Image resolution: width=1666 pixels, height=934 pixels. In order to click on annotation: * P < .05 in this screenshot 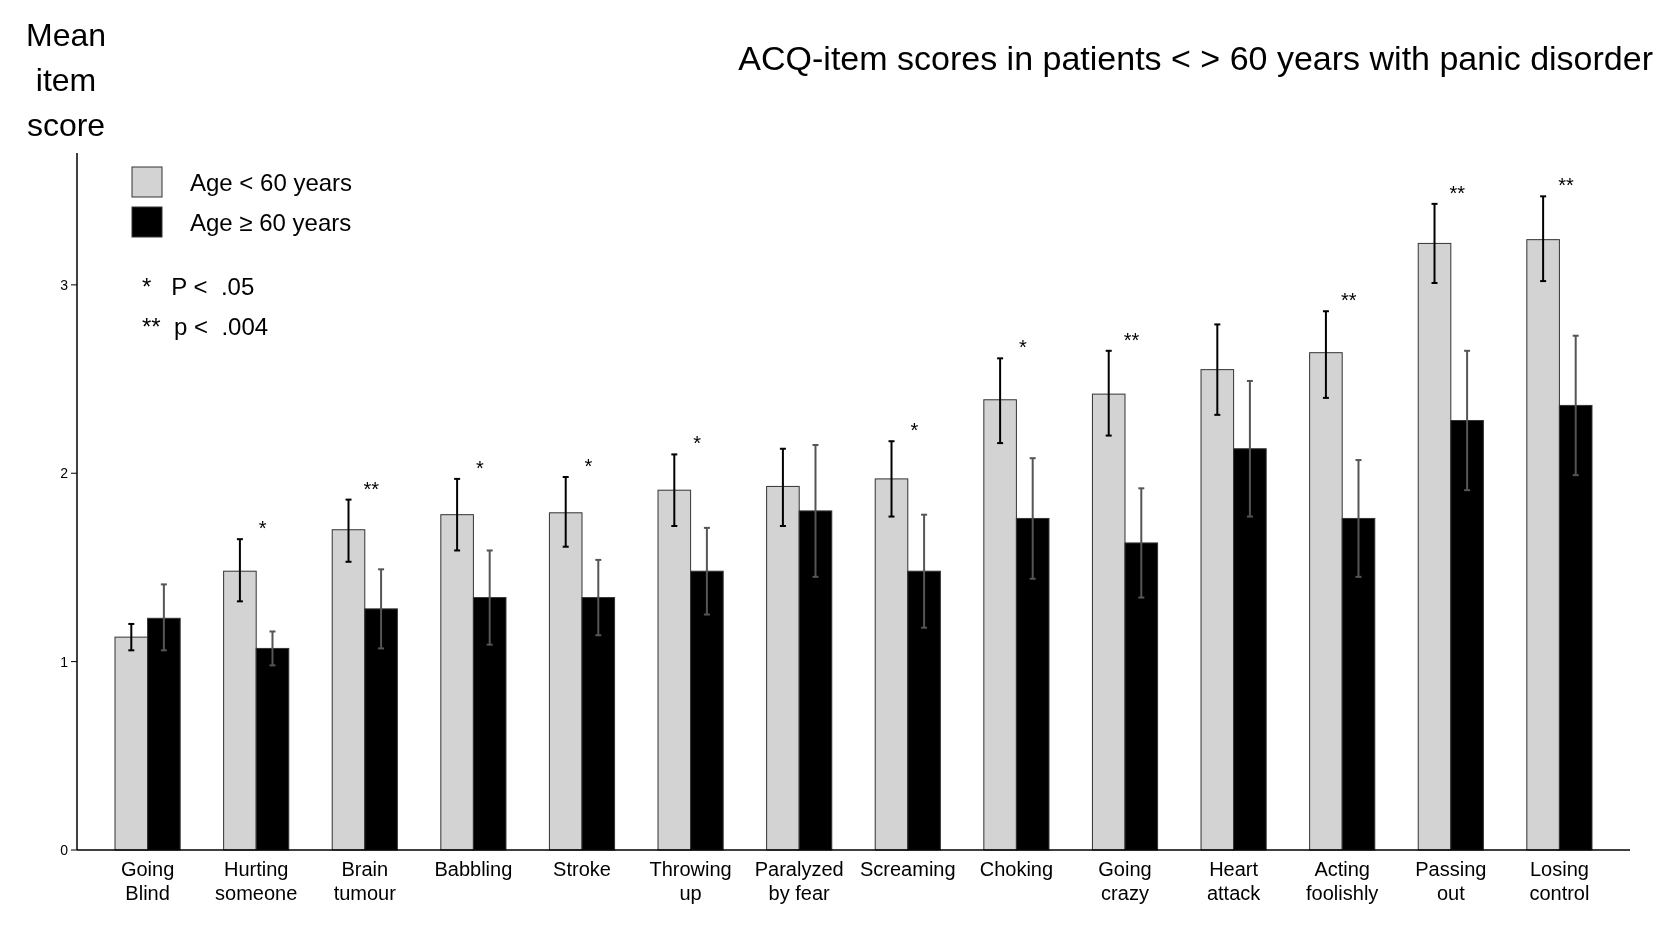, I will do `click(198, 286)`.